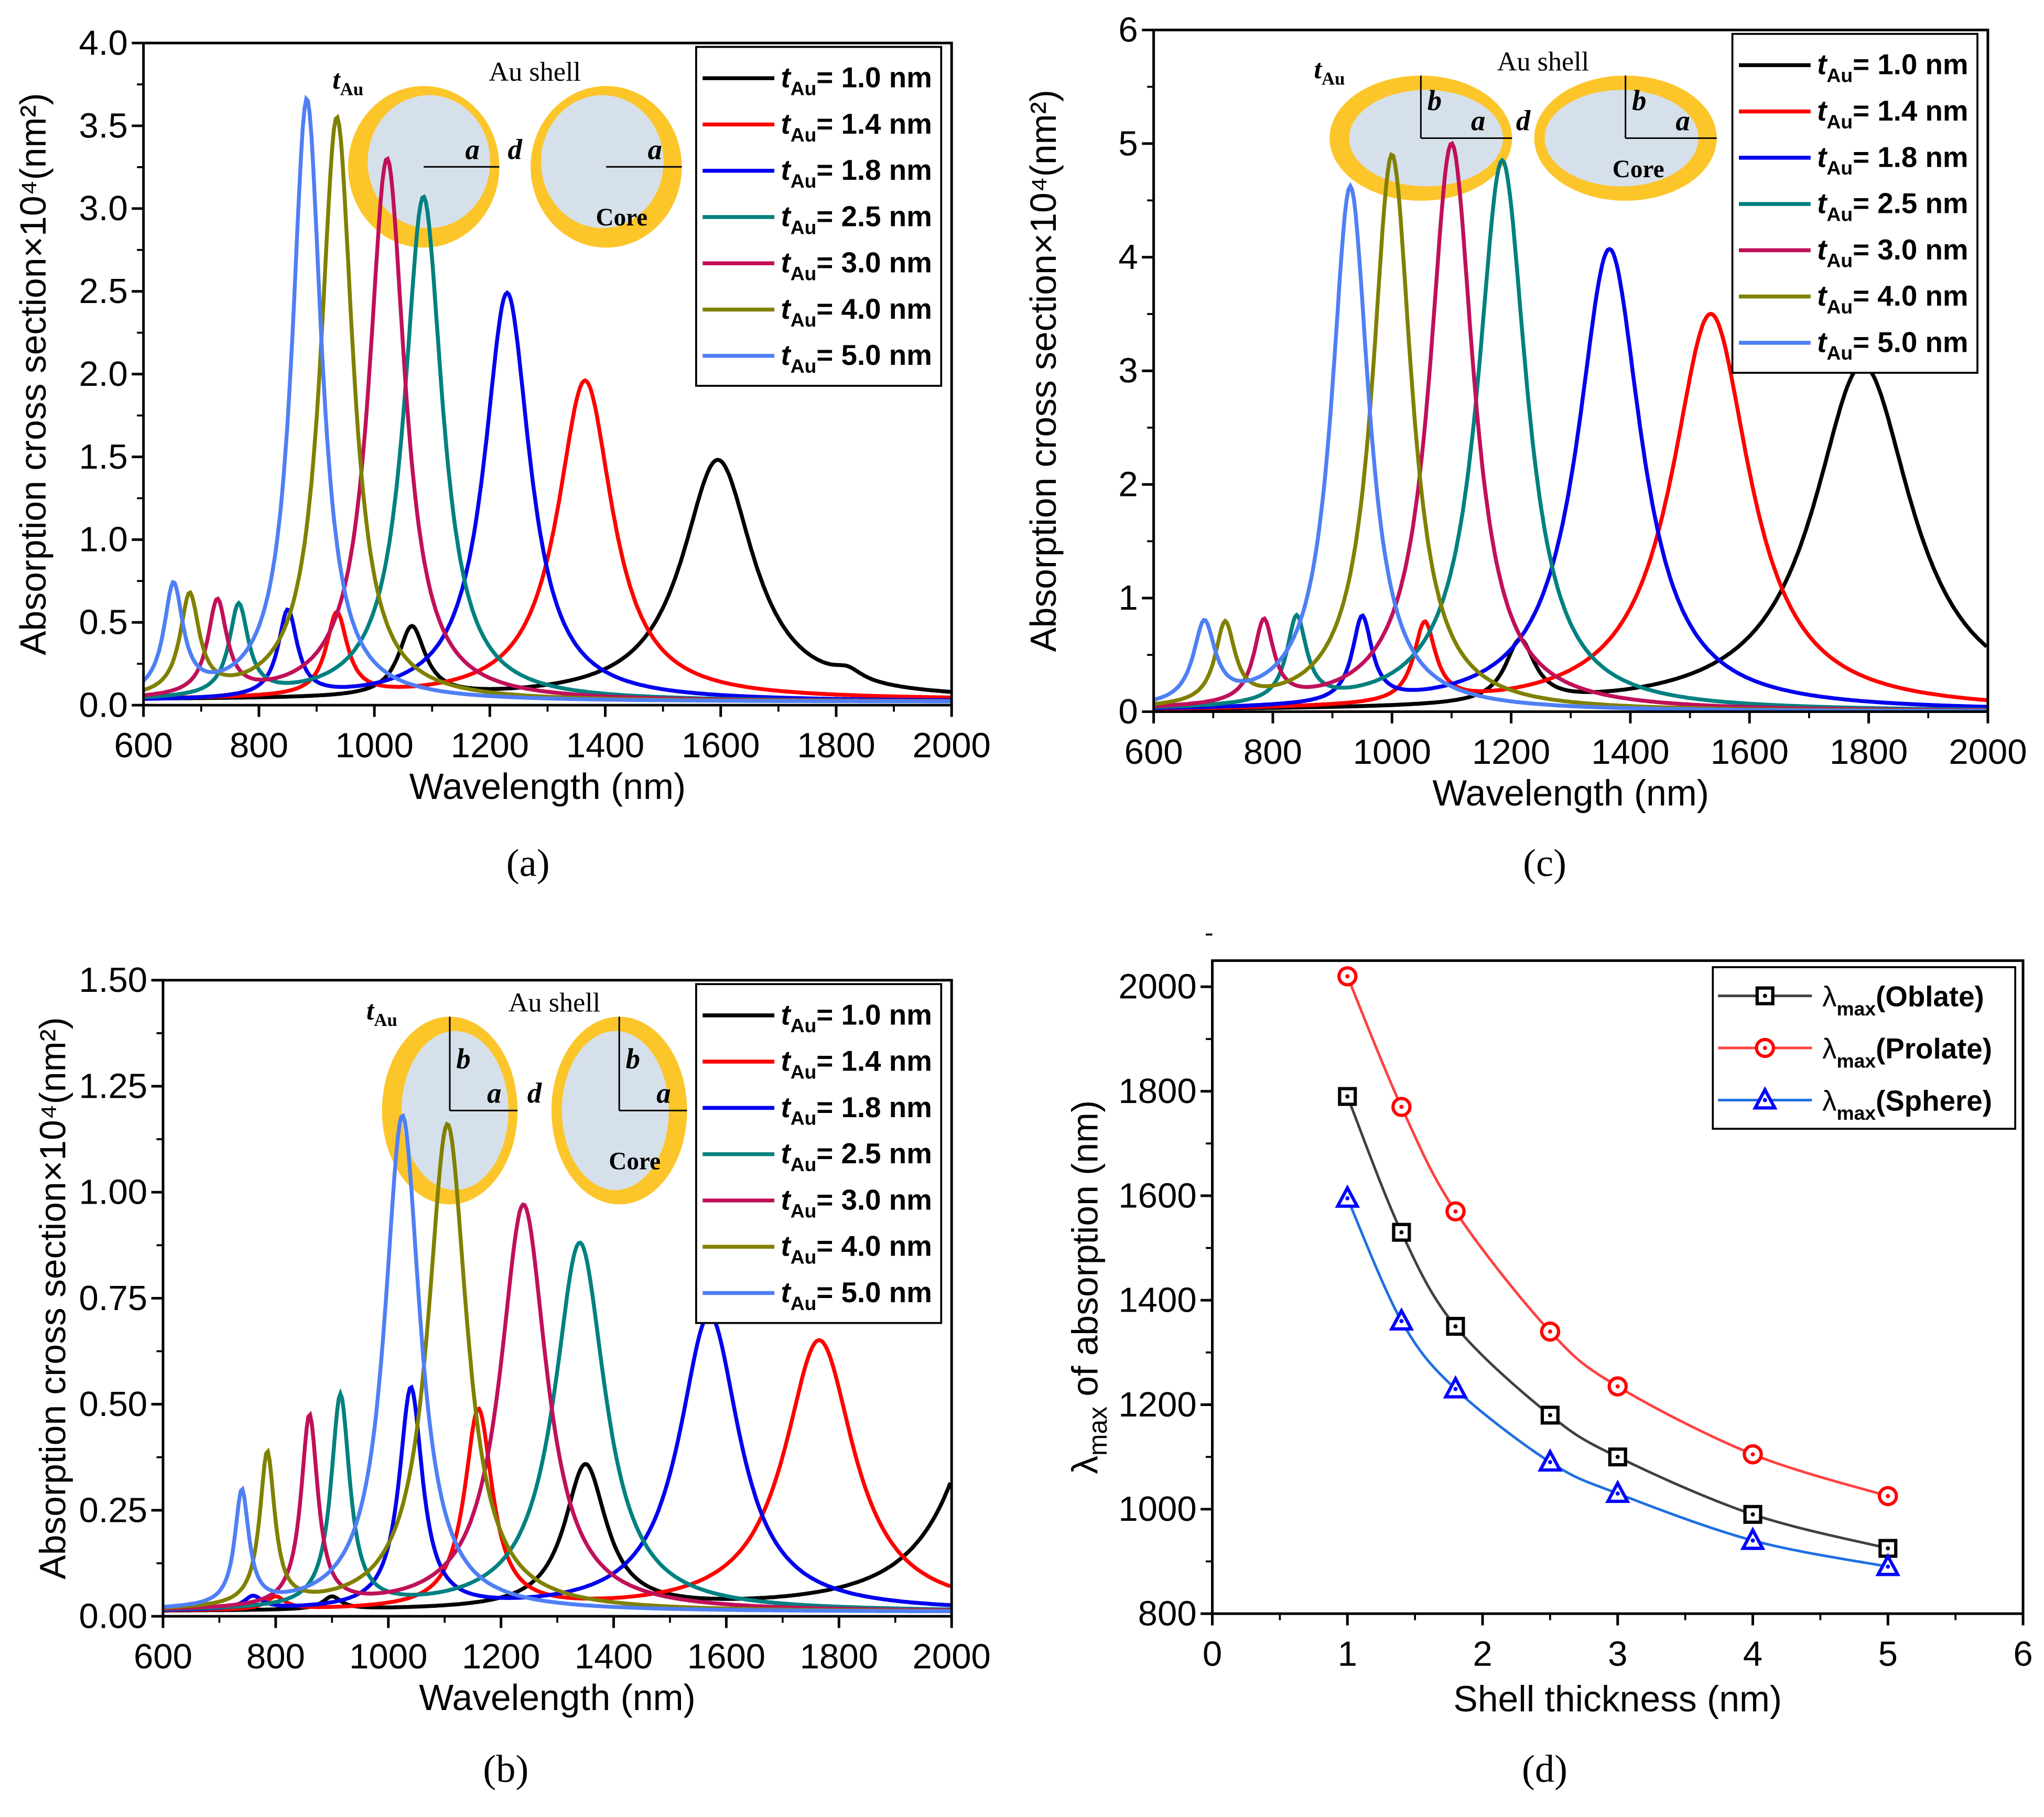  I want to click on y-tick-label: 4.0, so click(103, 43).